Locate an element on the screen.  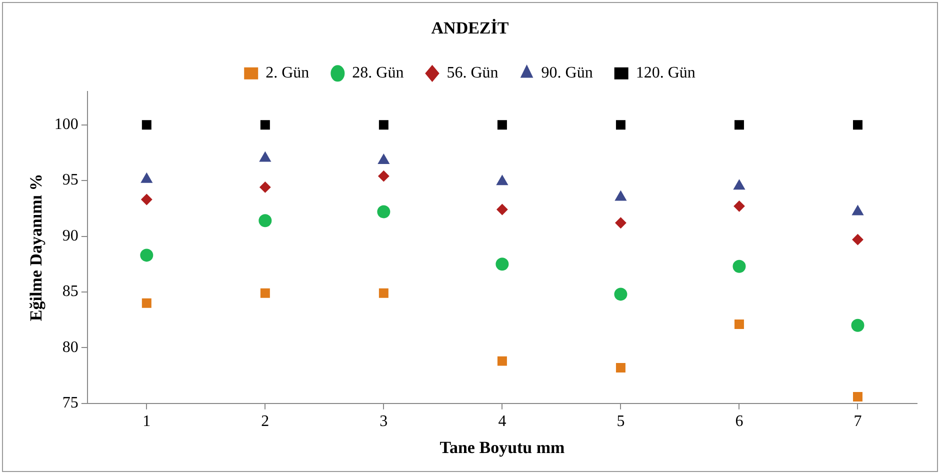
y-tick-label: 75 is located at coordinates (70, 403).